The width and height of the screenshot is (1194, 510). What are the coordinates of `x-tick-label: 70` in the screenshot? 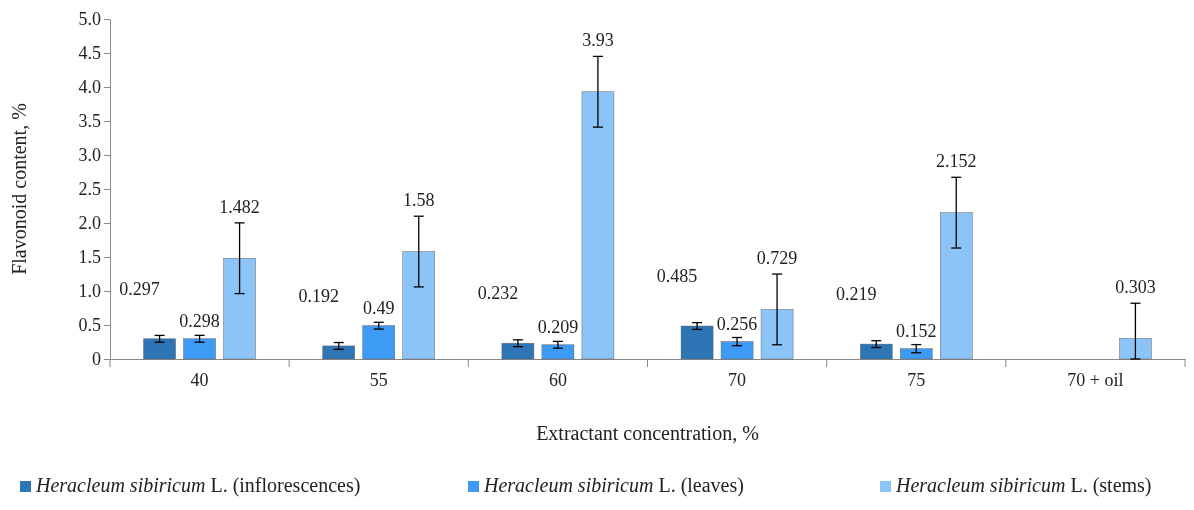 It's located at (737, 379).